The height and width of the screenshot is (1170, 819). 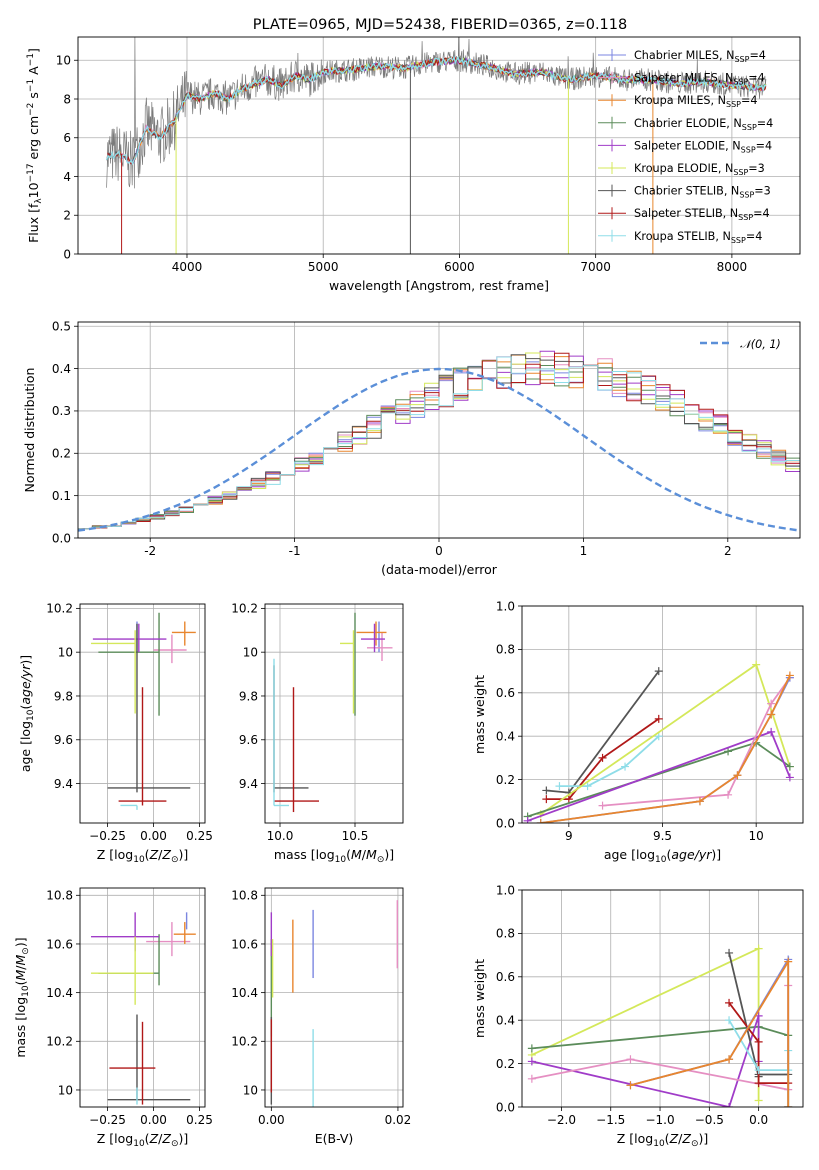 I want to click on weight_vs_Z-xtick-label: −1.5, so click(x=610, y=1120).